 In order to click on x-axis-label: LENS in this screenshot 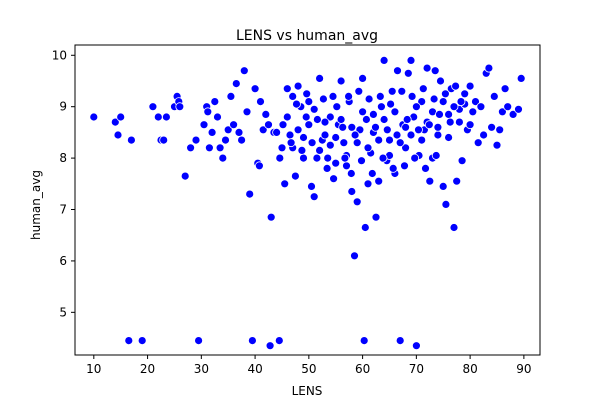, I will do `click(307, 391)`.